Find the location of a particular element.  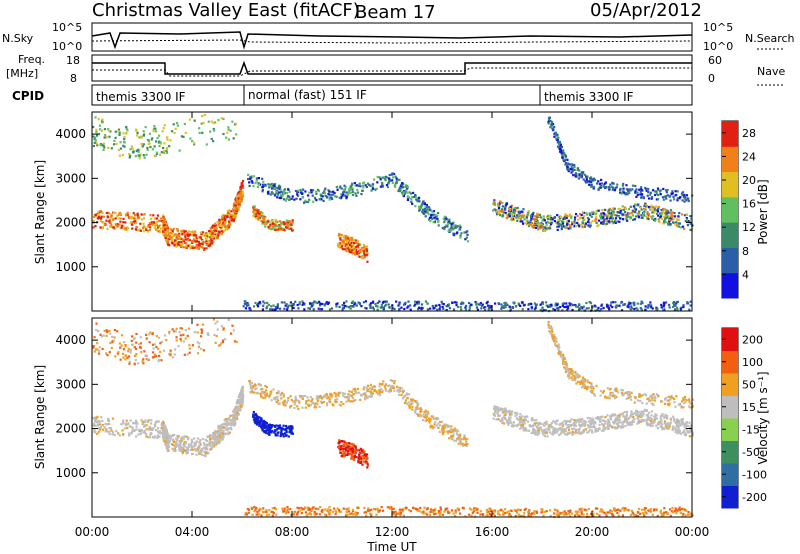

cpid-segment-2: normal (fast) 151 IF is located at coordinates (307, 95).